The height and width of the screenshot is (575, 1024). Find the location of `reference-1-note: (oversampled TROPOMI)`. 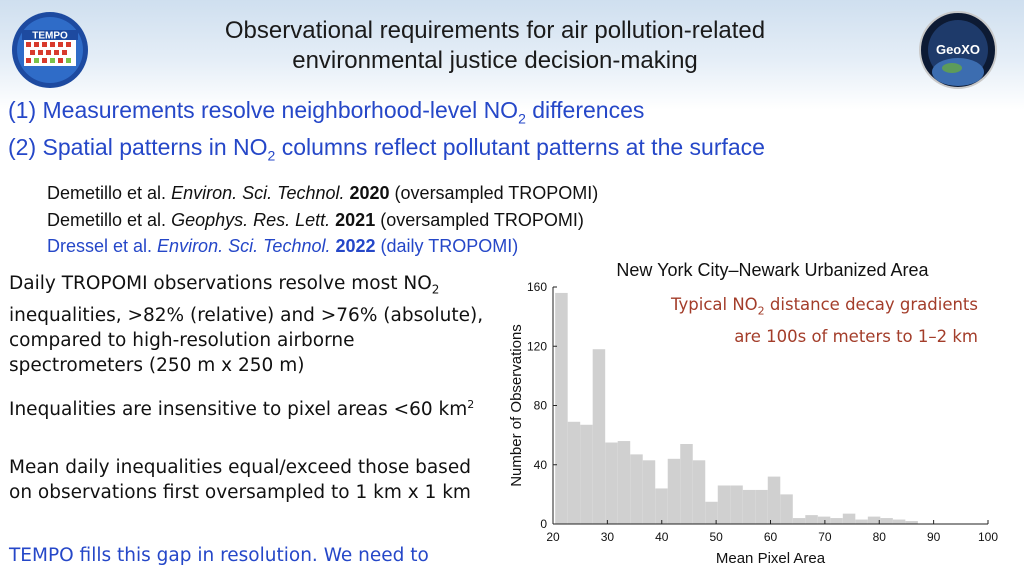

reference-1-note: (oversampled TROPOMI) is located at coordinates (494, 193).